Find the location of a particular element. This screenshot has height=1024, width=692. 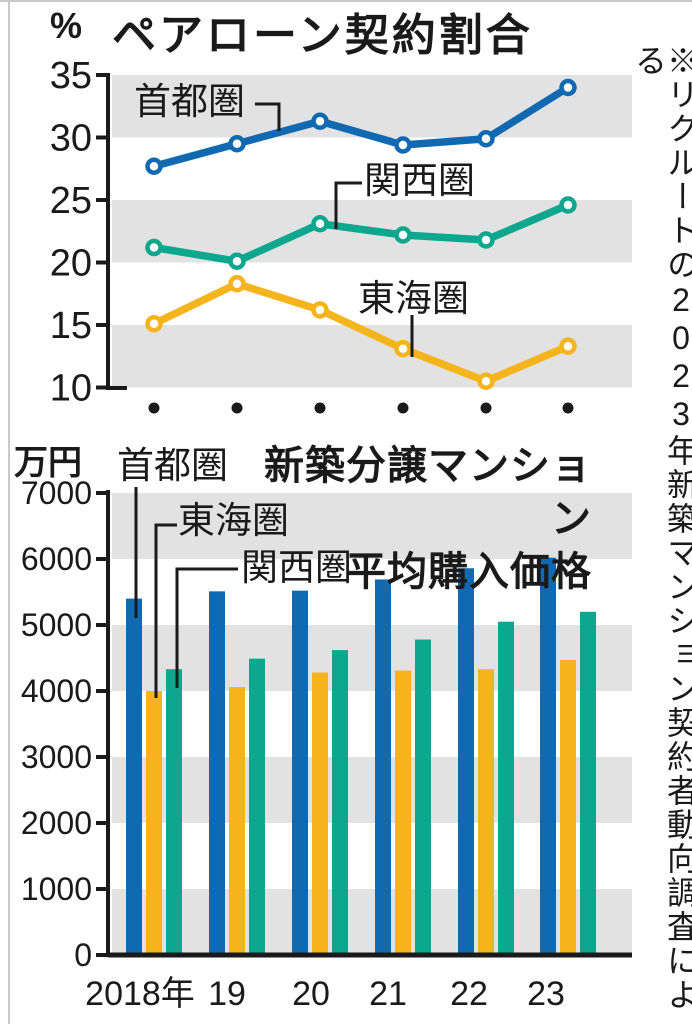

label-kansai-bottom: 関西圏 is located at coordinates (296, 568).